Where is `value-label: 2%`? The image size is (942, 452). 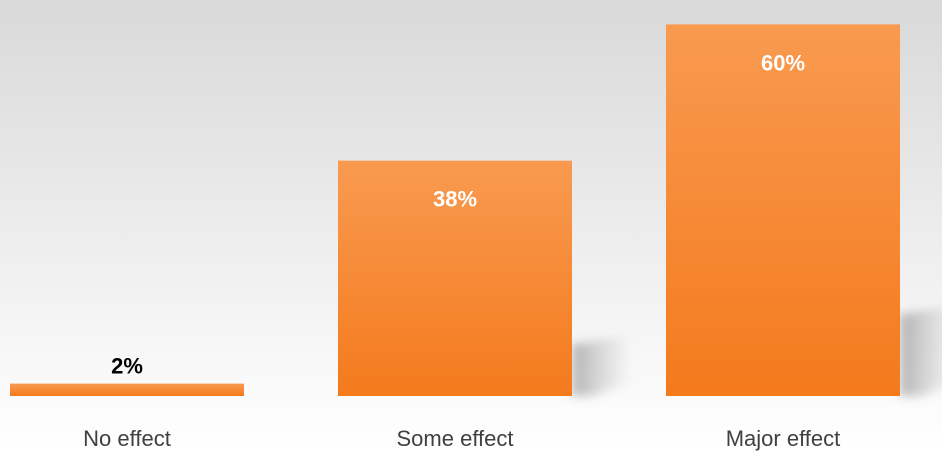 value-label: 2% is located at coordinates (127, 366).